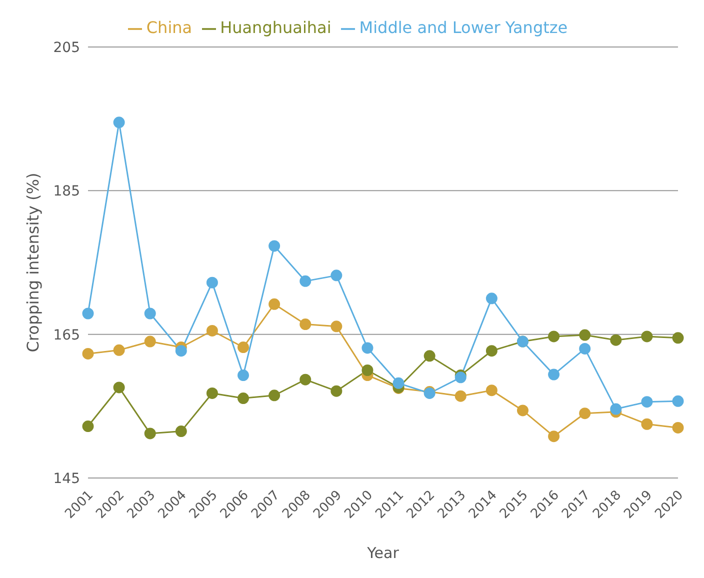 Image resolution: width=704 pixels, height=578 pixels. Describe the element at coordinates (463, 27) in the screenshot. I see `legend-label: Middle and Lower Yangtze` at that location.